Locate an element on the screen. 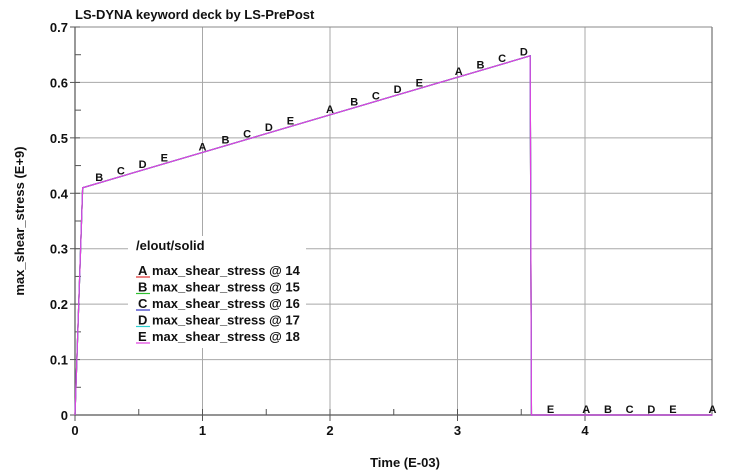  chart-title: LS-DYNA keyword deck by LS-PrePost is located at coordinates (195, 14).